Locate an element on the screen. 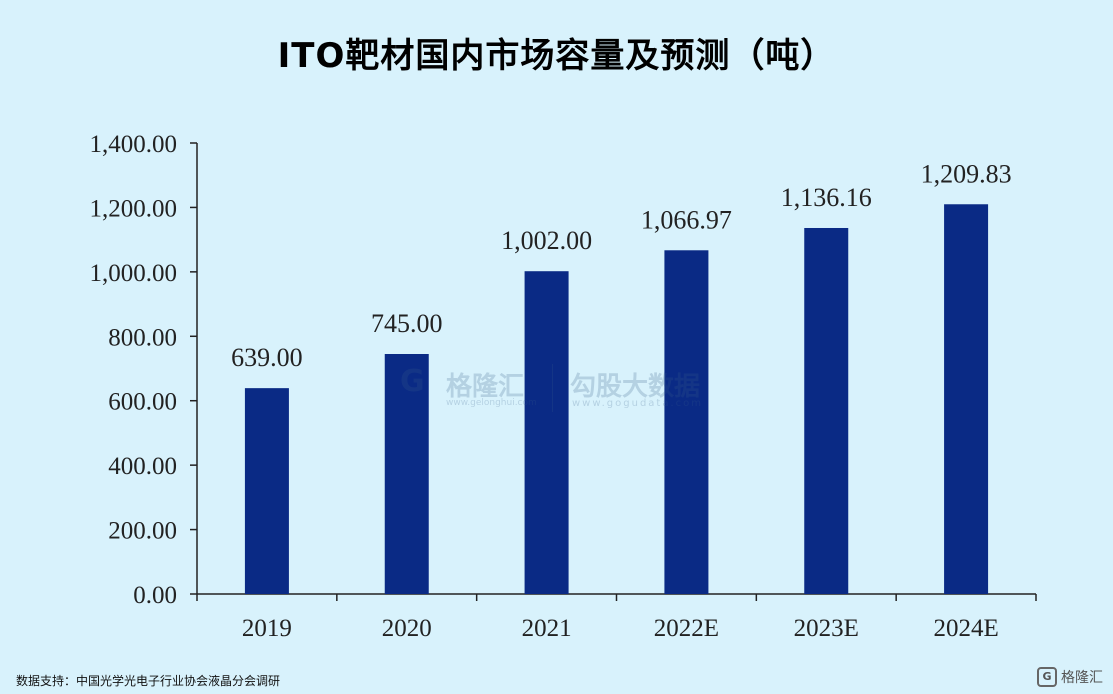 The image size is (1113, 694). y-tick-label: 400.00 is located at coordinates (142, 466).